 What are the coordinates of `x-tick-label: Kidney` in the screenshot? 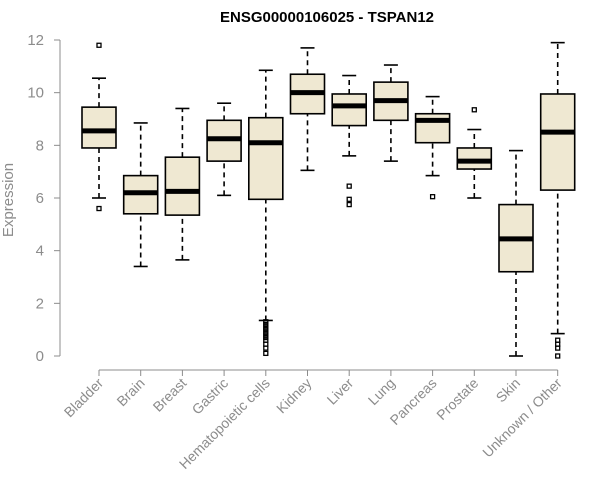 It's located at (294, 396).